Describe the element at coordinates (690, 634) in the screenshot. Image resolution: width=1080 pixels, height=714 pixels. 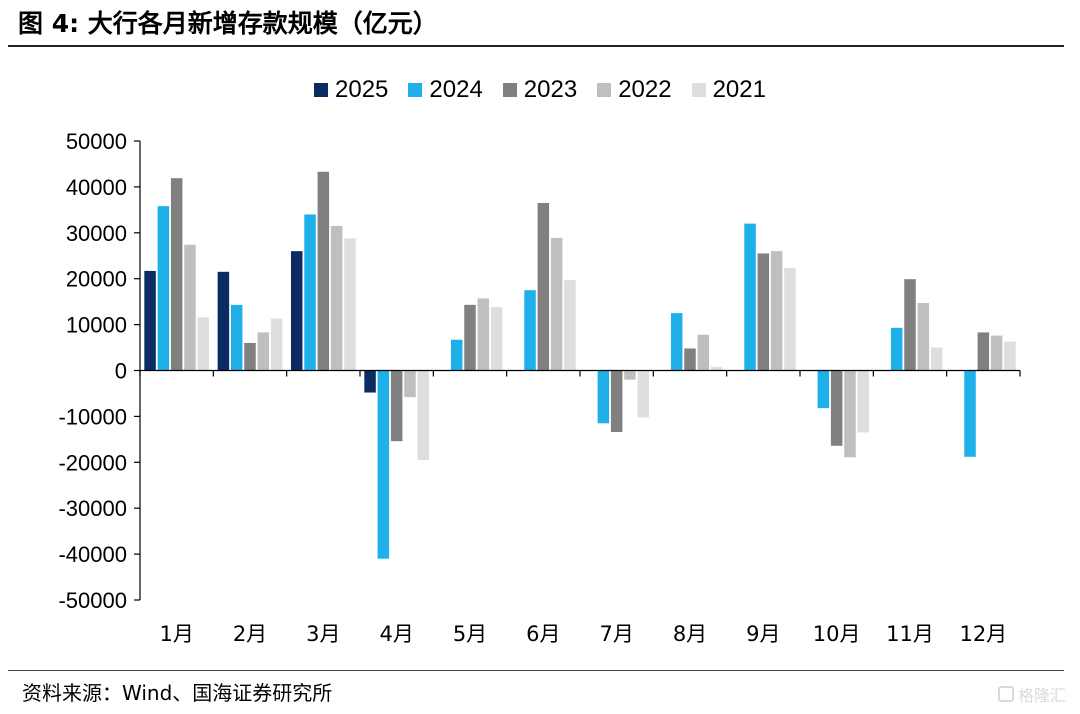
I see `x-category-label: 8月` at that location.